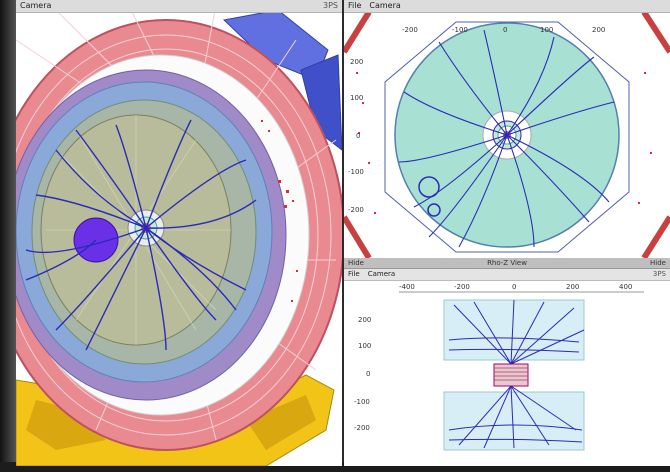 This screenshot has height=472, width=670. Describe the element at coordinates (179, 6) in the screenshot. I see `3d-view-menubar: Camera 3PS` at that location.